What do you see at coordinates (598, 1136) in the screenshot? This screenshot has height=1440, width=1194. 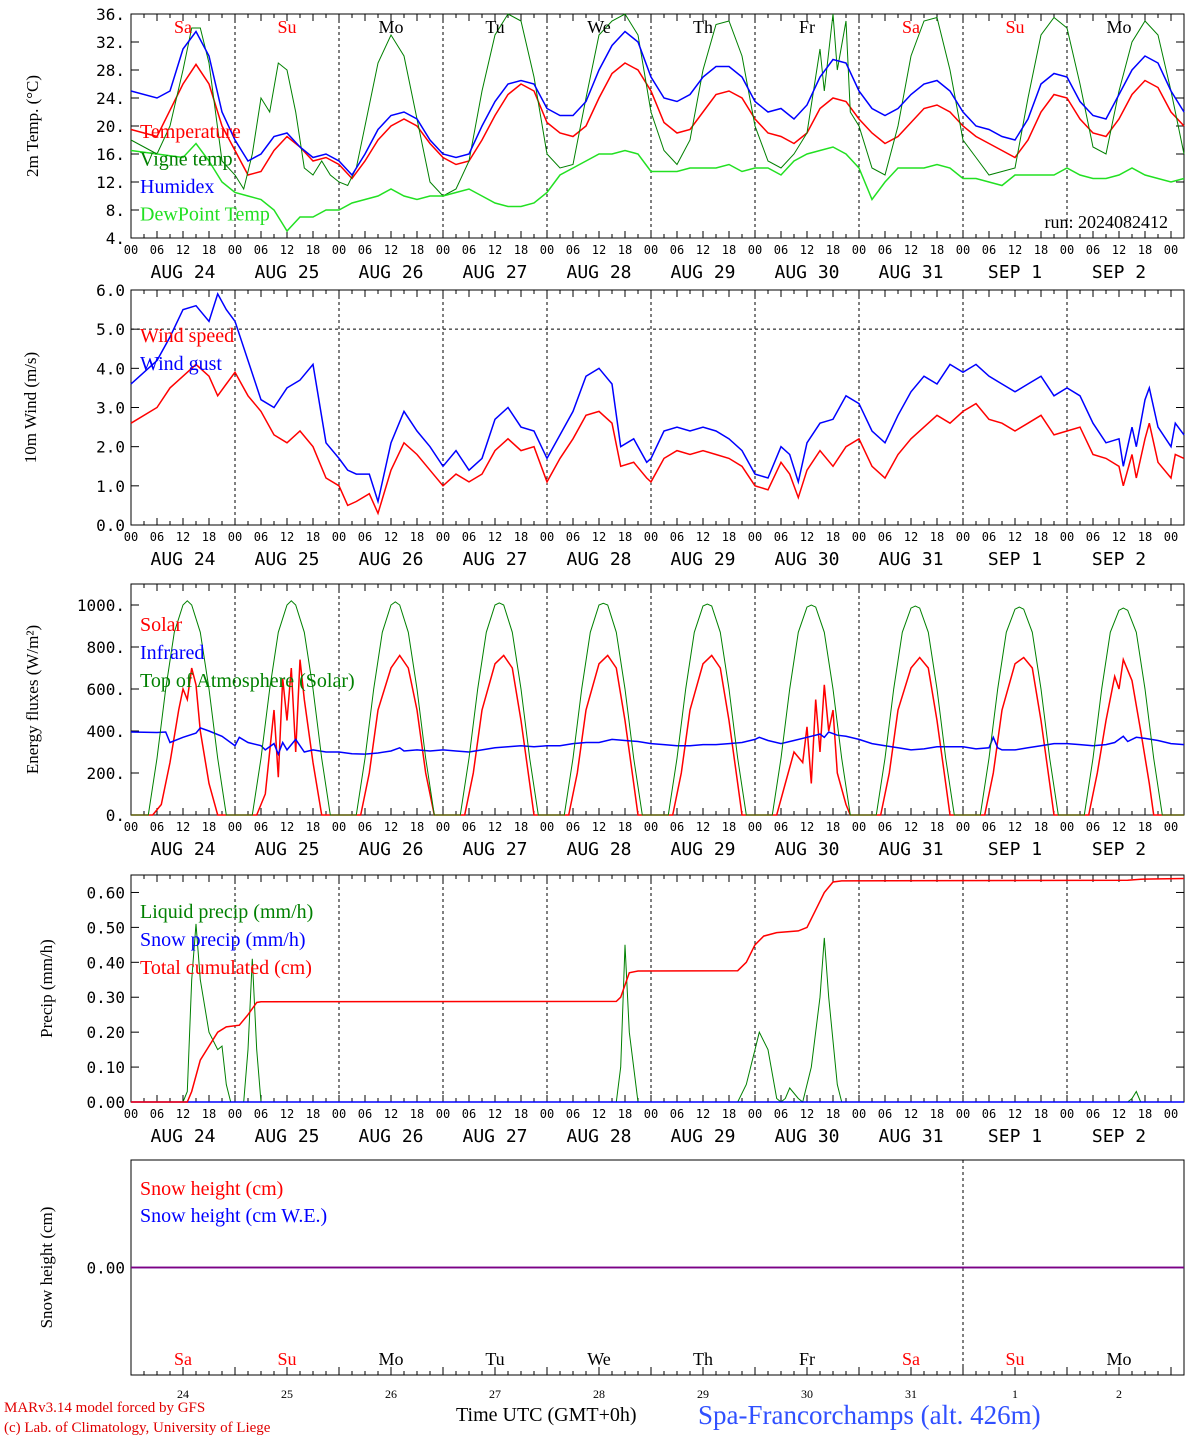 I see `date-label: AUG 28` at bounding box center [598, 1136].